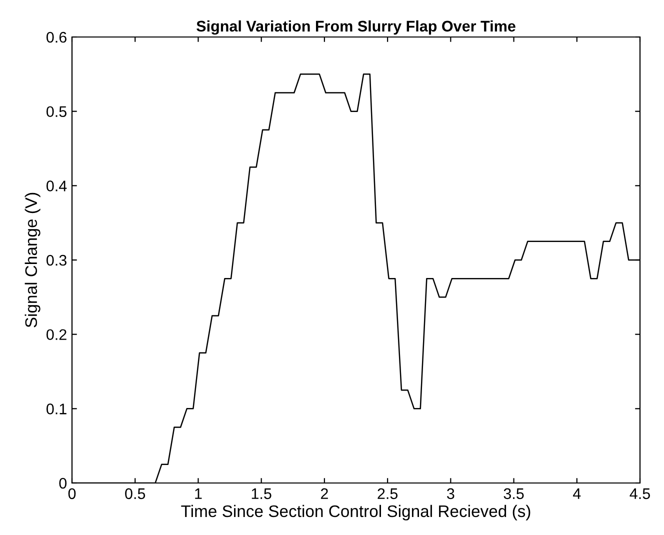 Image resolution: width=664 pixels, height=535 pixels. I want to click on x-tick-label: 1, so click(198, 493).